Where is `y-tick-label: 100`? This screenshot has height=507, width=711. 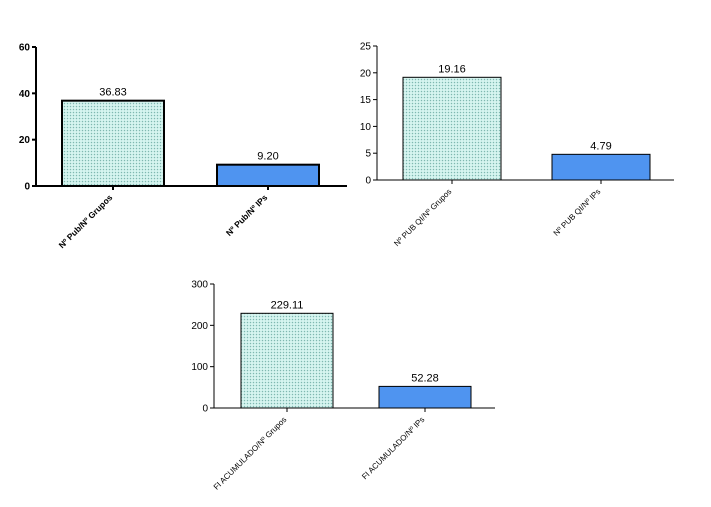 y-tick-label: 100 is located at coordinates (199, 367).